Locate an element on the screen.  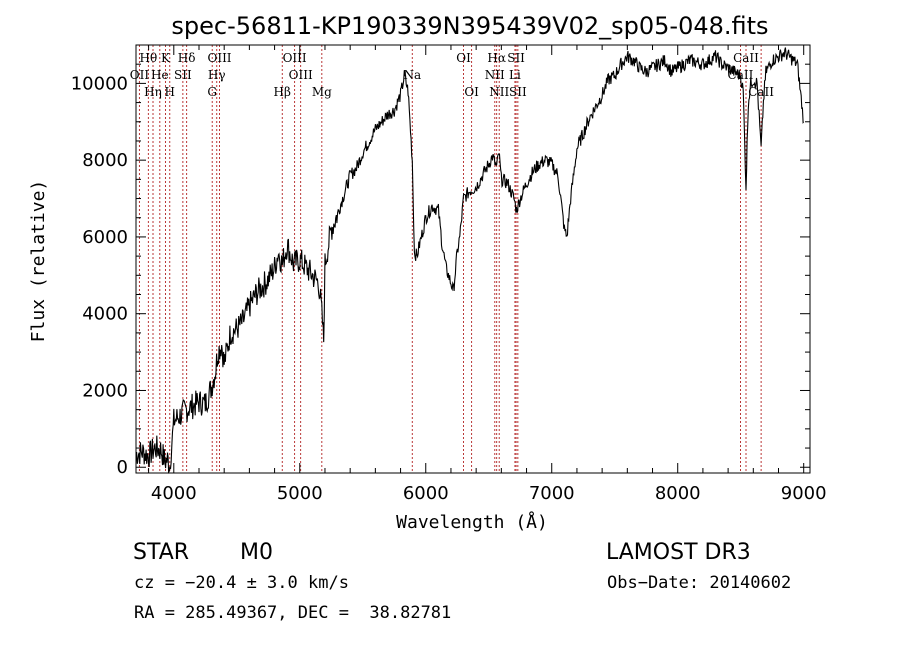
x-tick-label: 4000 is located at coordinates (174, 493).